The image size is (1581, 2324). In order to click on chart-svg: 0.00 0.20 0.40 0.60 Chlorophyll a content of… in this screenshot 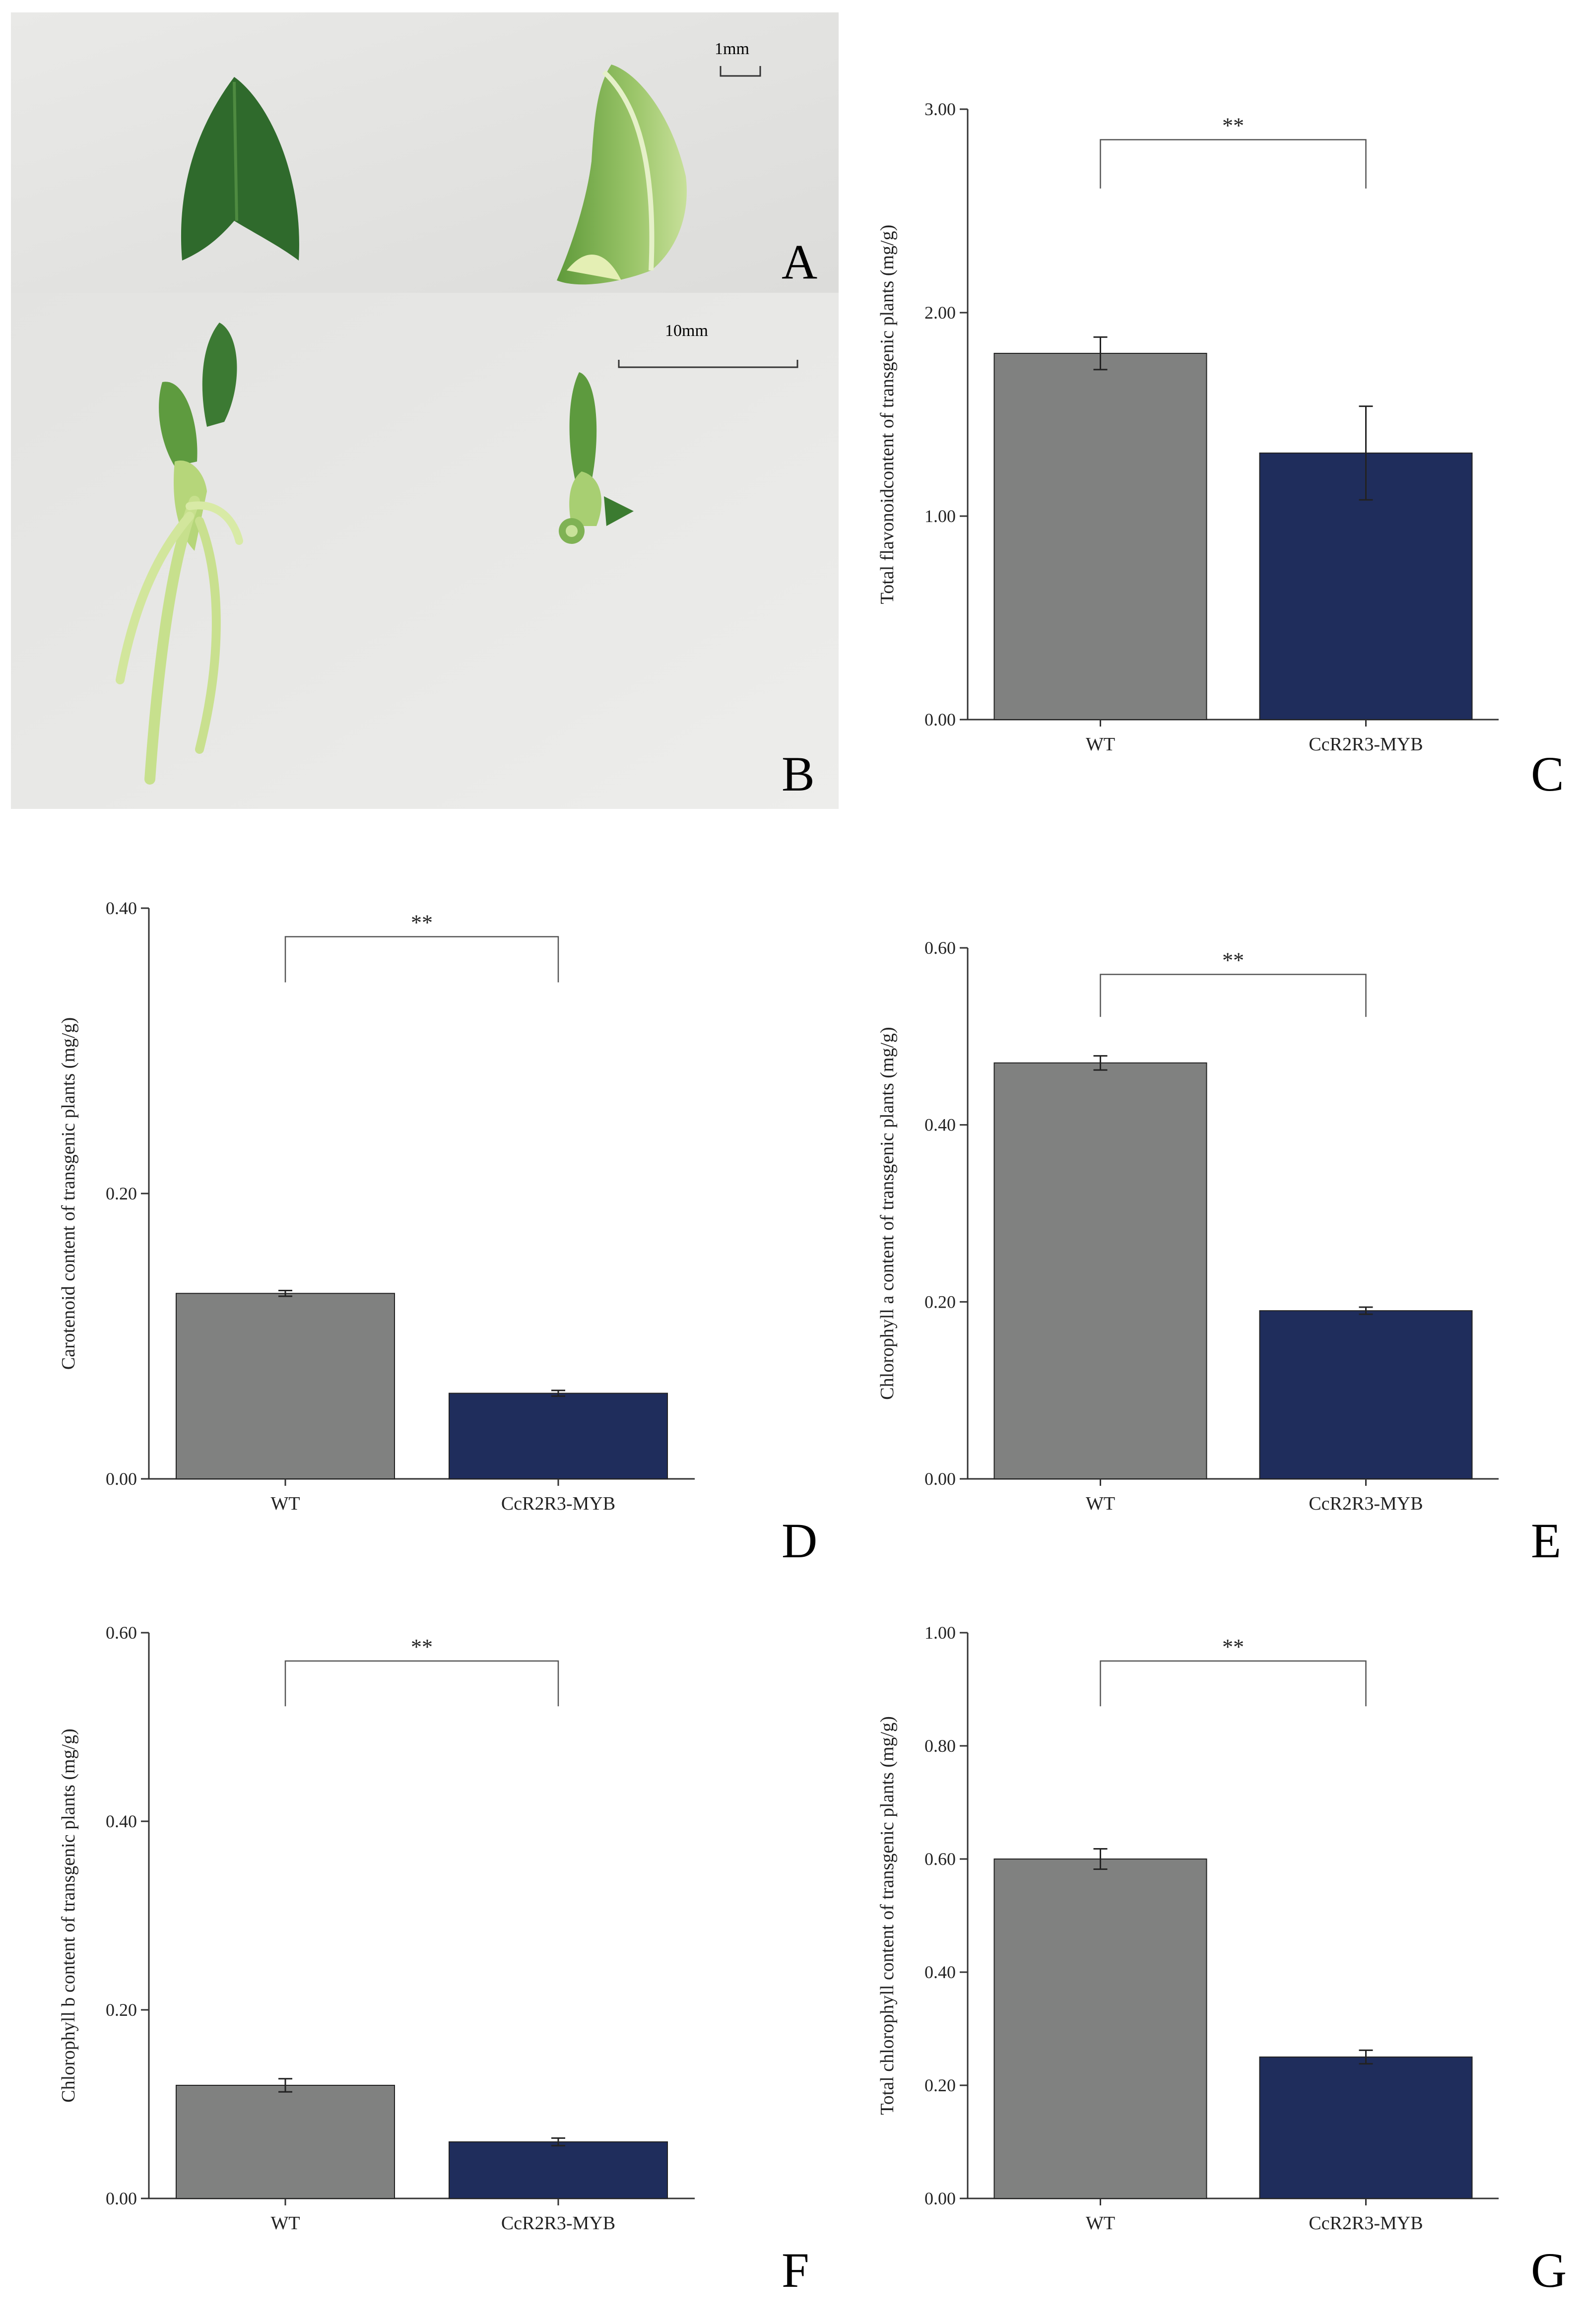, I will do `click(1188, 1226)`.